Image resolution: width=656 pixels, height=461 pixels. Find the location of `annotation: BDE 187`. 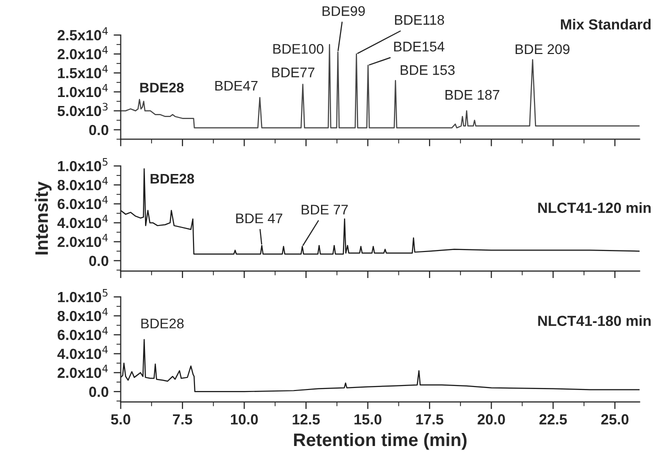

annotation: BDE 187 is located at coordinates (473, 95).